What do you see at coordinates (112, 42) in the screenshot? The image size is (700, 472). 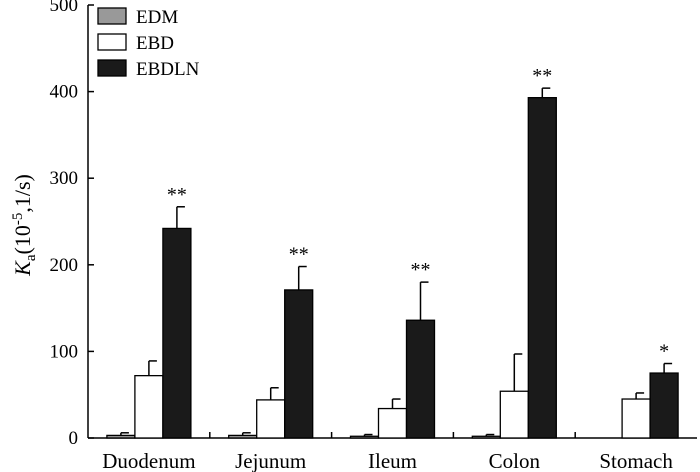 I see `legend-swatch-ebd` at bounding box center [112, 42].